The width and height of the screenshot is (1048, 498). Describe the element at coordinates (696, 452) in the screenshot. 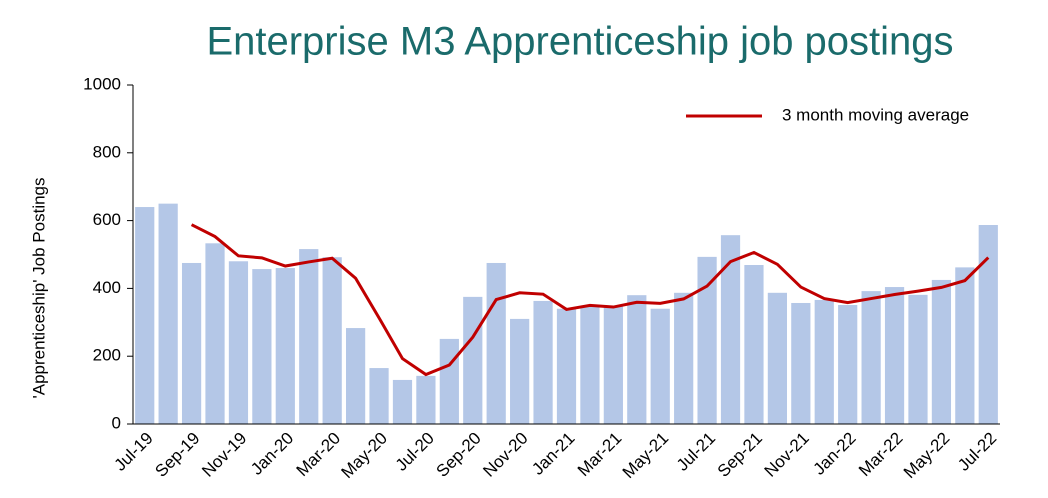

I see `x-tick-label: Jul-21` at that location.